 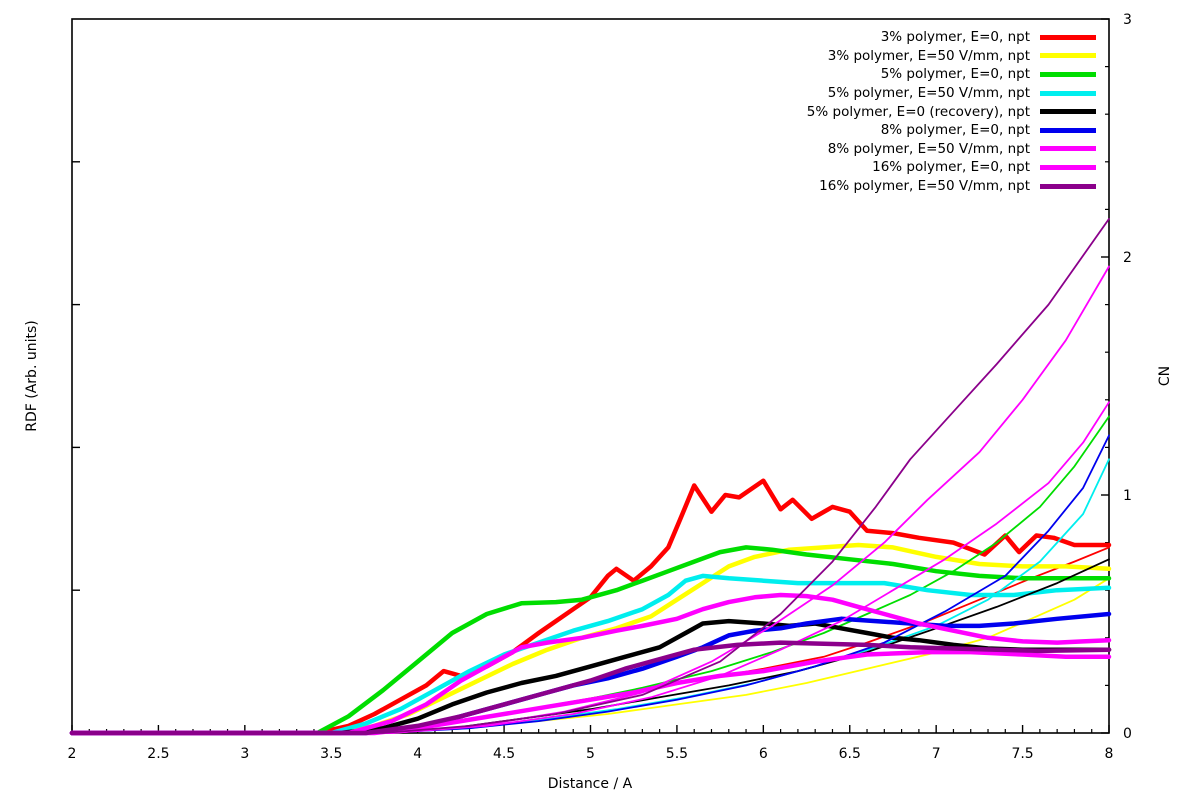 I want to click on legend-item: 3% polymer, E=0, npt, so click(x=951, y=37).